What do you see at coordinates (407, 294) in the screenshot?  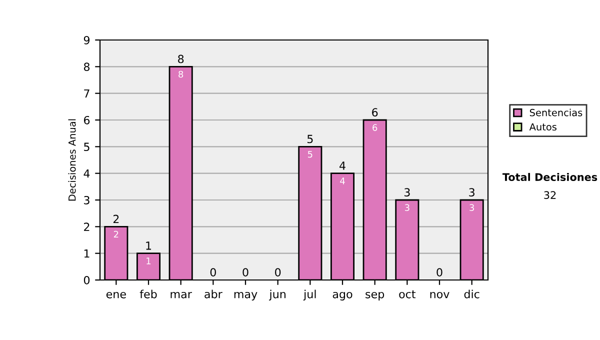 I see `x-tick-label: oct` at bounding box center [407, 294].